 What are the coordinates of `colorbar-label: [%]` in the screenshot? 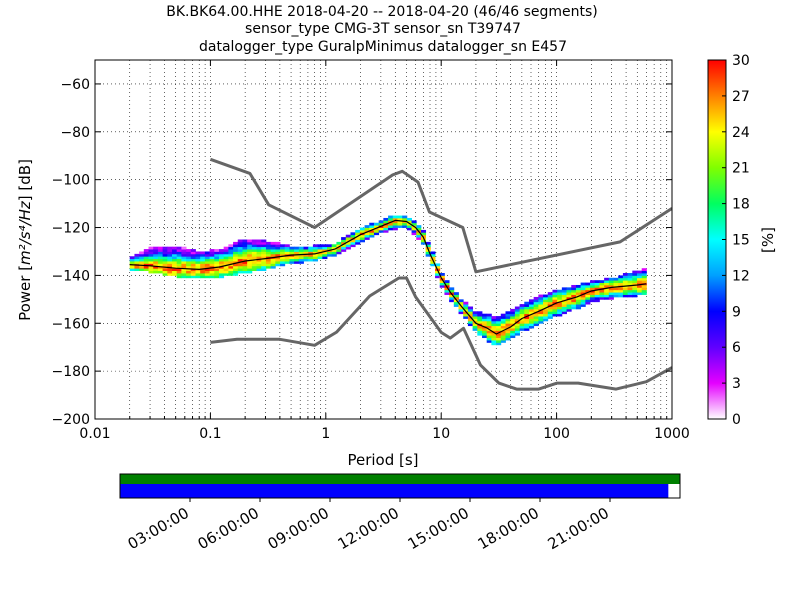 It's located at (768, 240).